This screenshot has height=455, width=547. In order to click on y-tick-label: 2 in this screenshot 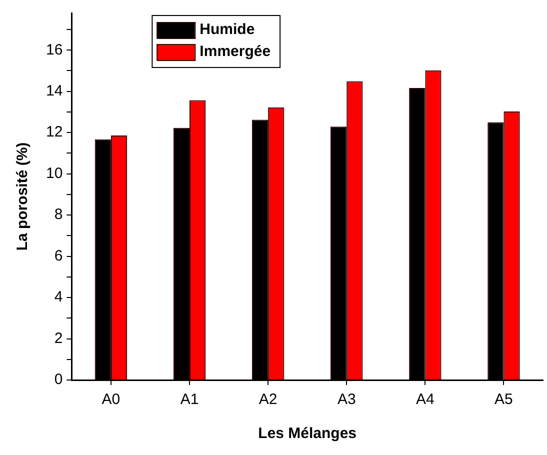, I will do `click(58, 338)`.